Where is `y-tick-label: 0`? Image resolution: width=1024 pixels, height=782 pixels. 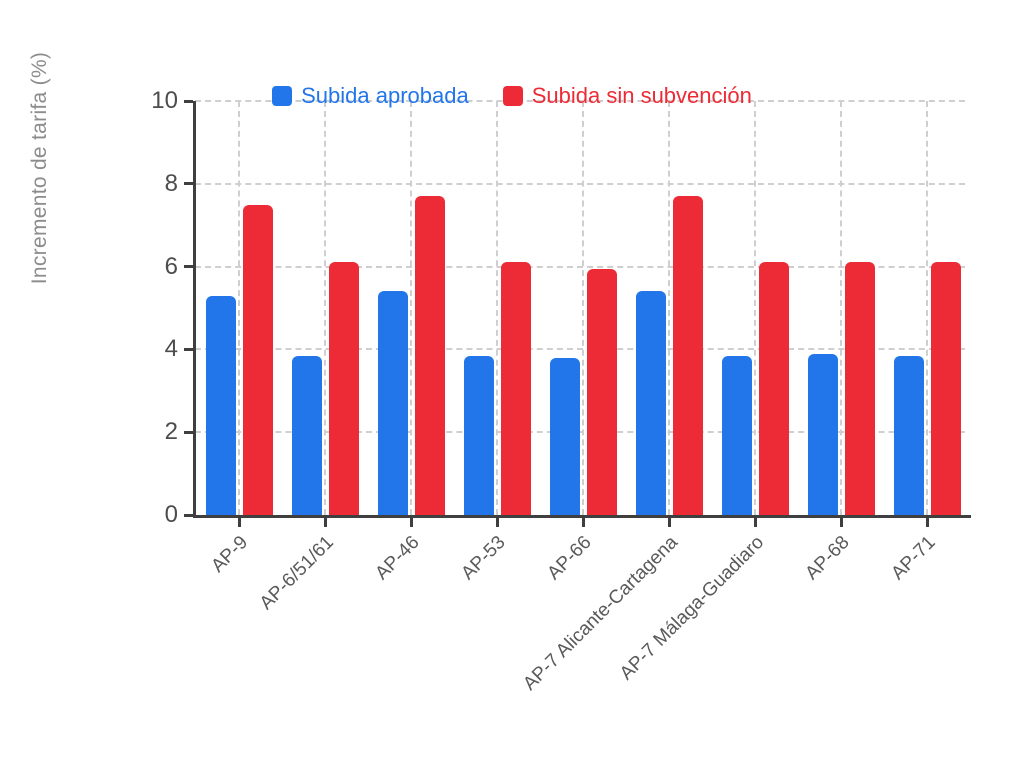 y-tick-label: 0 is located at coordinates (171, 514).